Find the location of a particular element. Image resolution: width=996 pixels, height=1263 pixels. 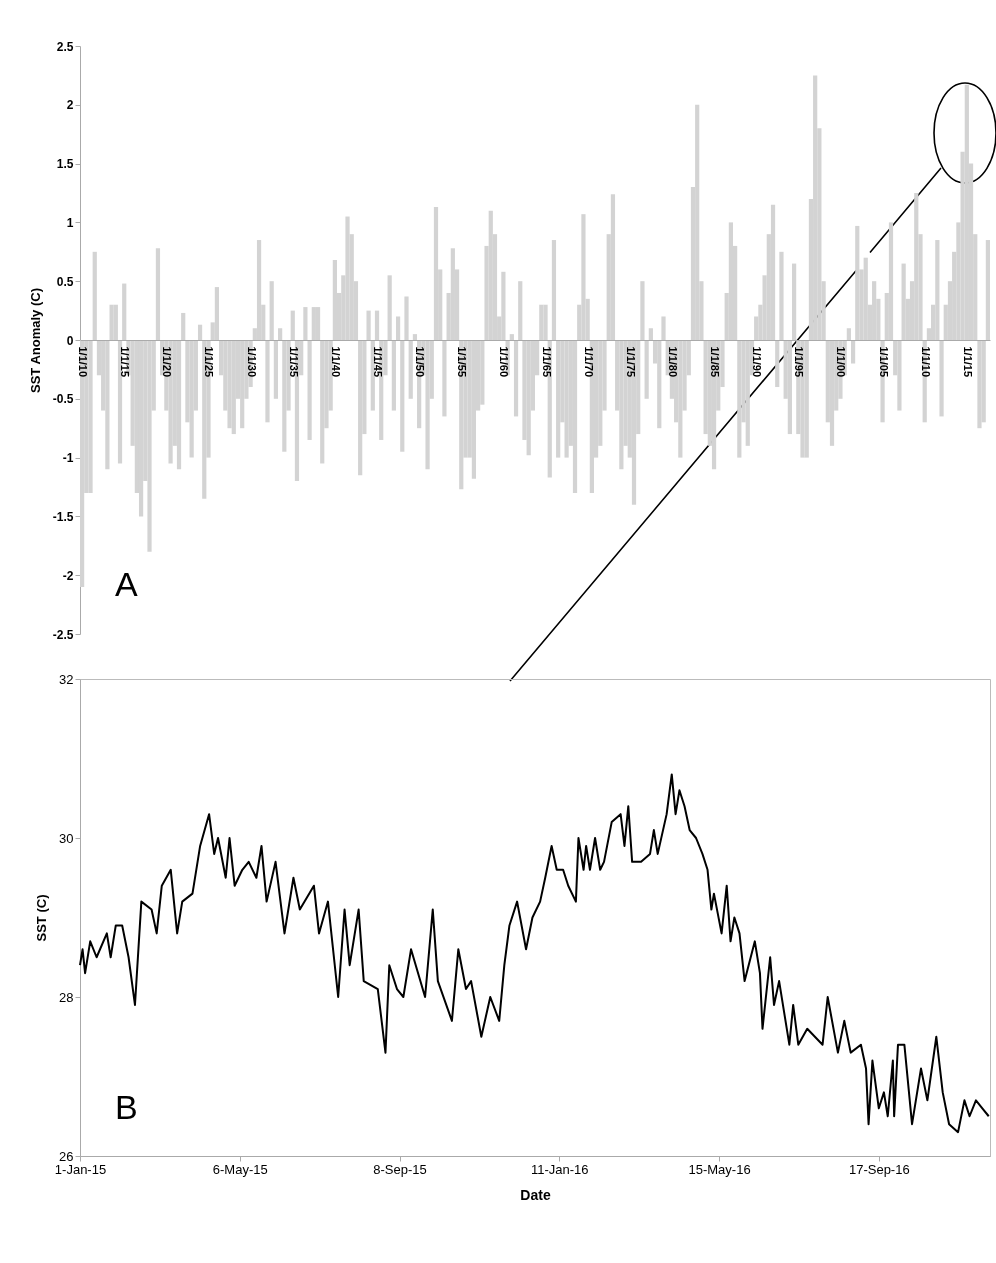

y-tick-label: -1 is located at coordinates (68, 458).